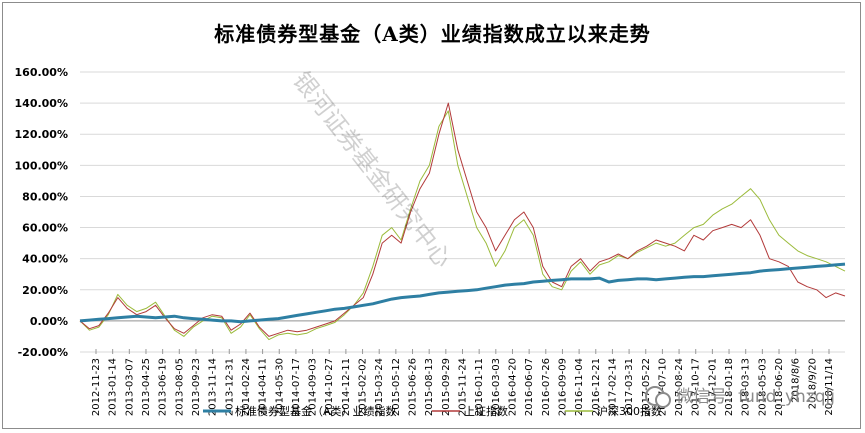  I want to click on y-tick-label: 40.00%, so click(45, 259).